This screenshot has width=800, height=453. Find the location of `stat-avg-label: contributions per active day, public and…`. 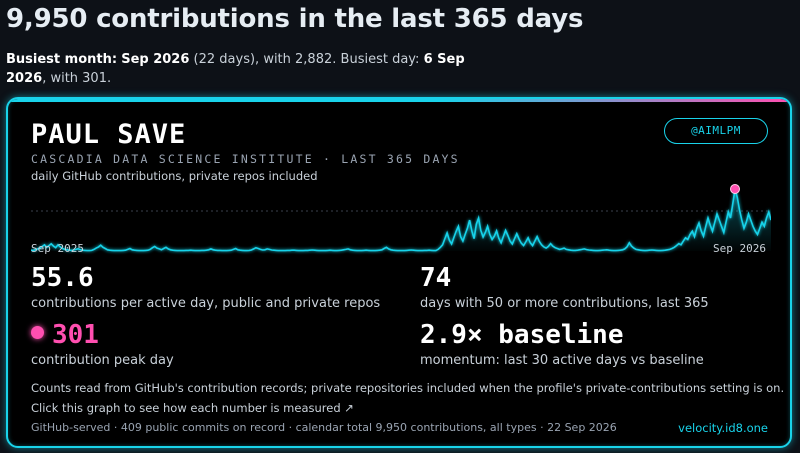

stat-avg-label: contributions per active day, public and… is located at coordinates (206, 303).